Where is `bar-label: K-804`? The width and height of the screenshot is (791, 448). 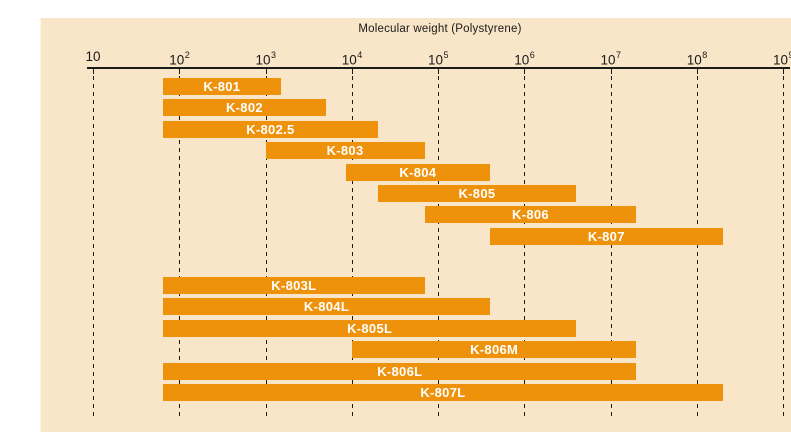
bar-label: K-804 is located at coordinates (418, 172).